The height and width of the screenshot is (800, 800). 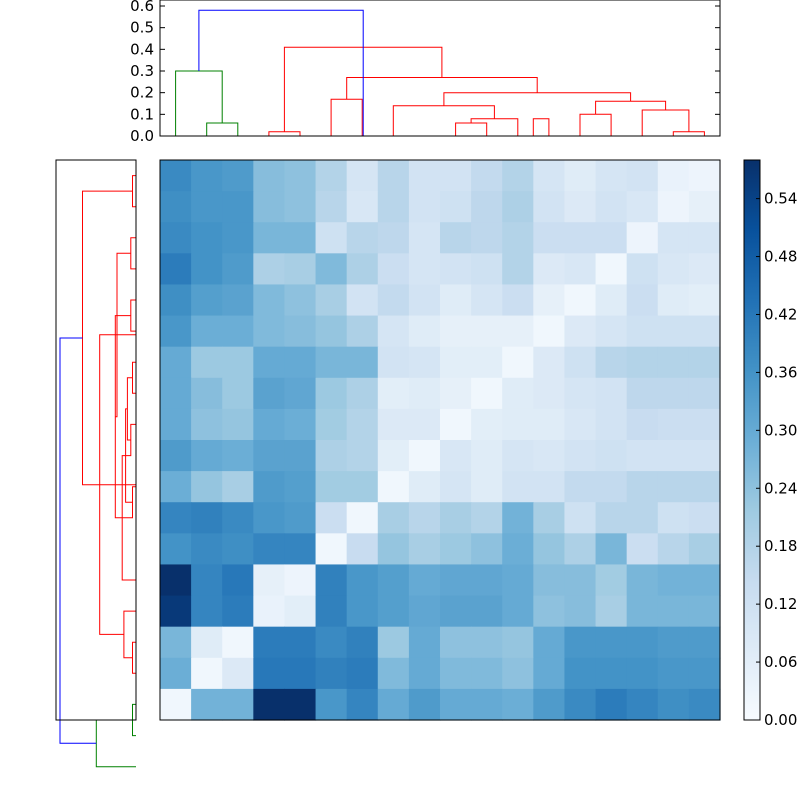 I want to click on left-dendrogram, so click(x=96, y=463).